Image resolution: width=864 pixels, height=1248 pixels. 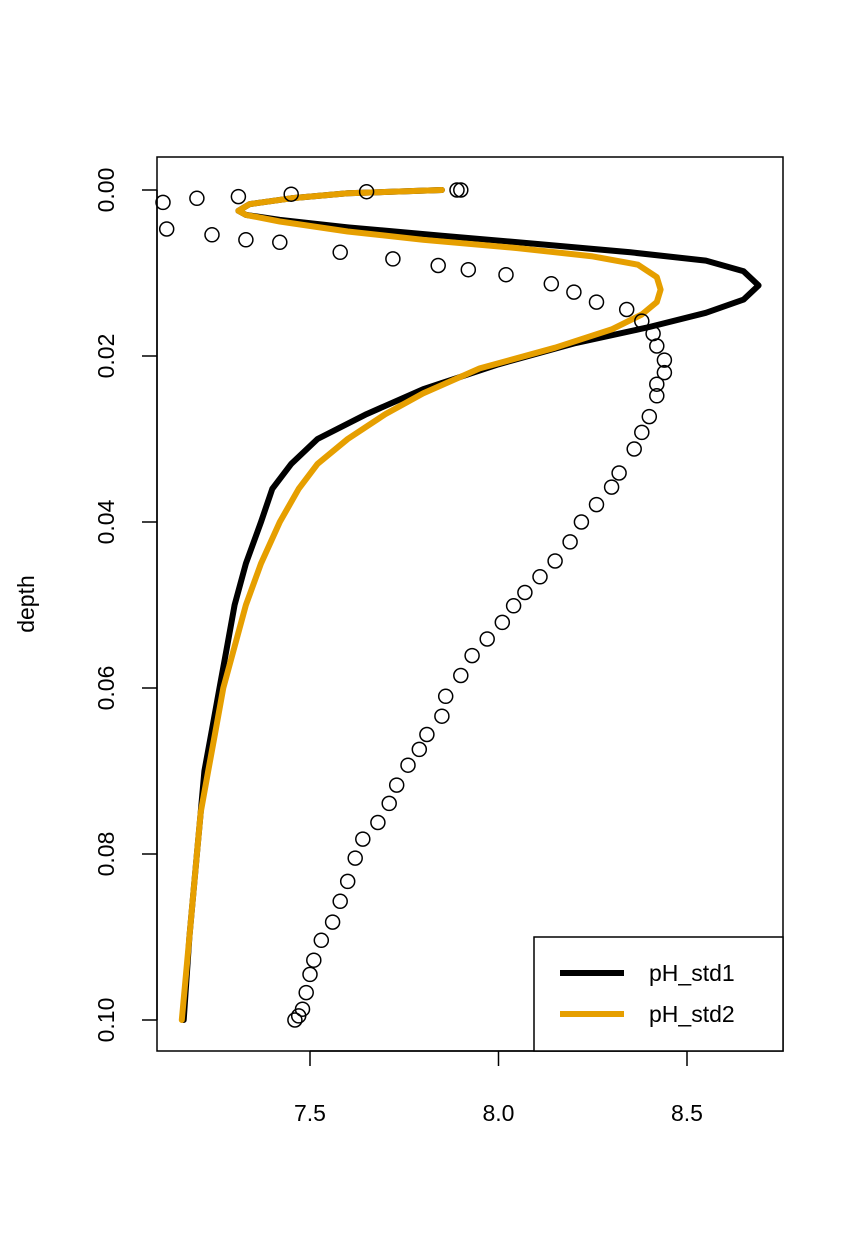 What do you see at coordinates (310, 1113) in the screenshot?
I see `x-tick-label: 7.5` at bounding box center [310, 1113].